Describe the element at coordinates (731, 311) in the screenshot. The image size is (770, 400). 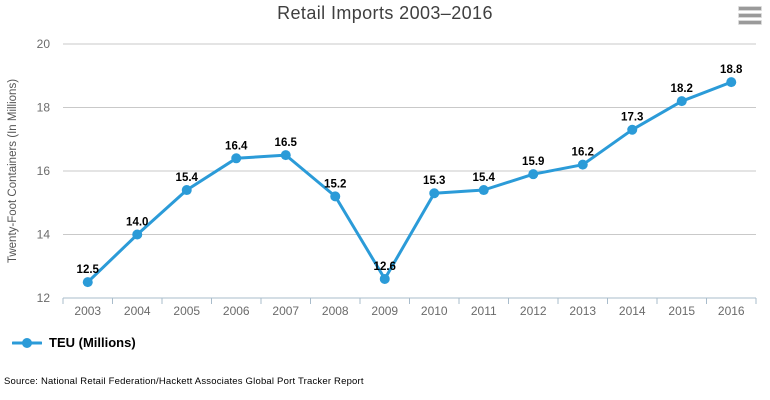
I see `x-axis-tick-label: 2016` at that location.